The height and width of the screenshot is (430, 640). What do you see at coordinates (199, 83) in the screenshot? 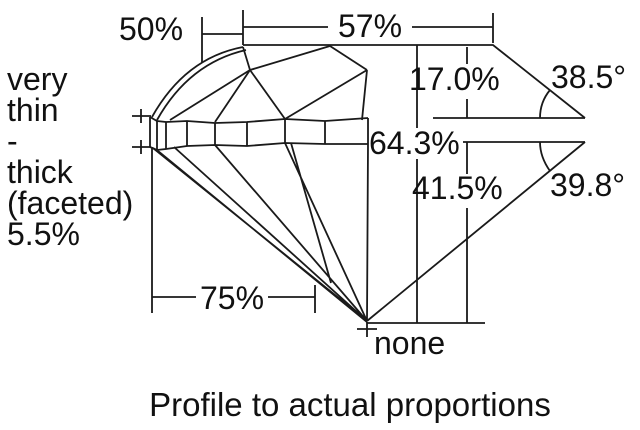
I see `crown-left-silhouette` at bounding box center [199, 83].